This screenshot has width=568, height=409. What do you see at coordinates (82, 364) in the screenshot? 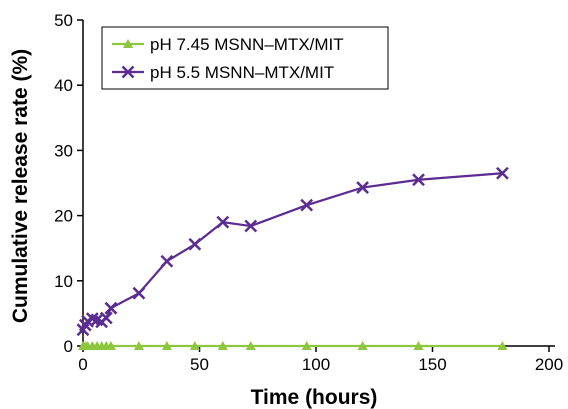
I see `x-tick-label: 0` at bounding box center [82, 364].